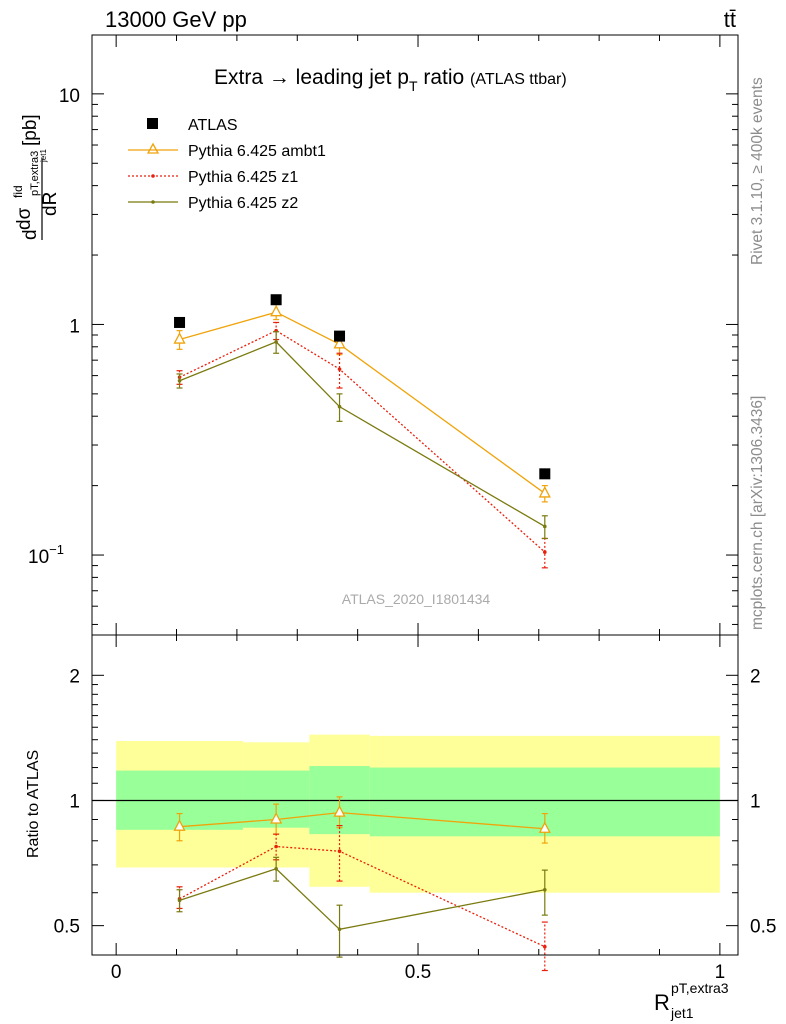 This screenshot has width=786, height=1024. Describe the element at coordinates (257, 151) in the screenshot. I see `legend-label-ambt1: Pythia 6.425 ambt1` at that location.